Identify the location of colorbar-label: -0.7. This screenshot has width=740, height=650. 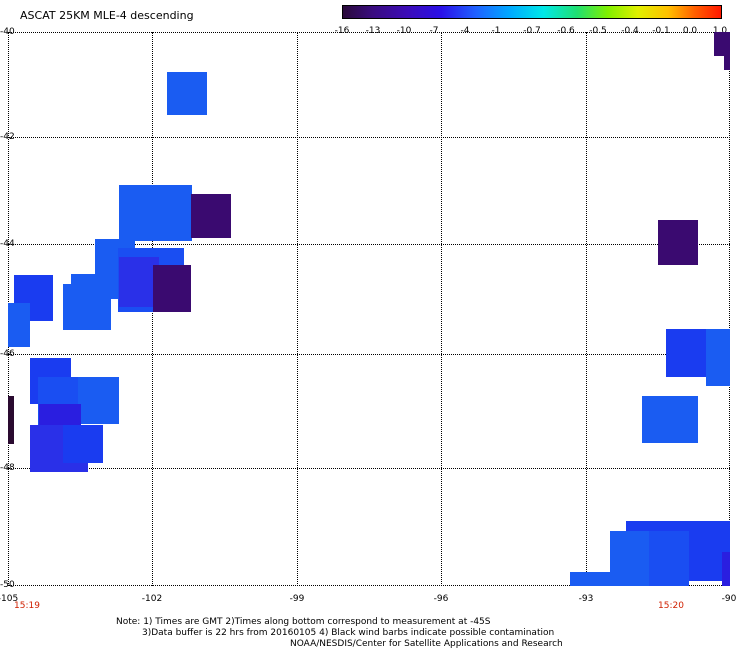
(532, 31).